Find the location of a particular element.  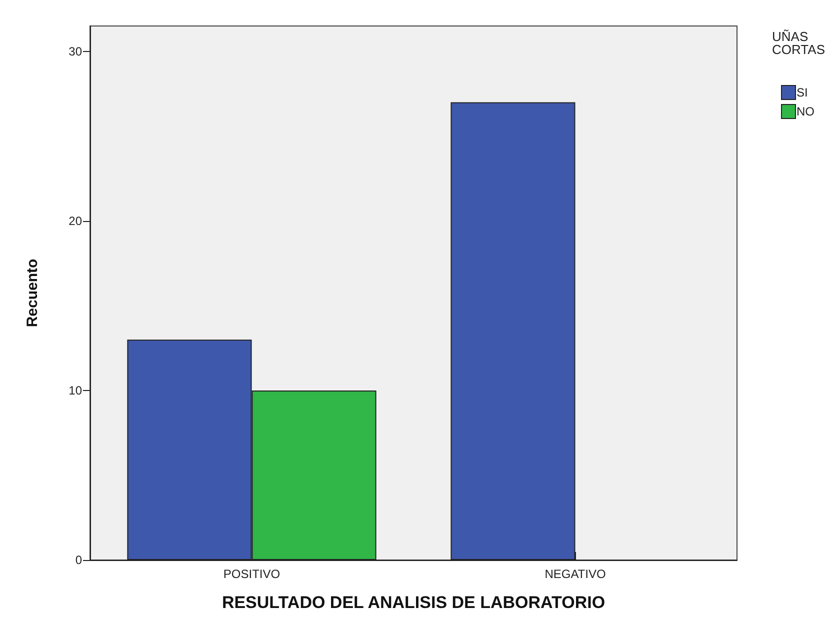

x-axis-title: RESULTADO DEL ANALISIS DE LABORATORIO is located at coordinates (414, 602).